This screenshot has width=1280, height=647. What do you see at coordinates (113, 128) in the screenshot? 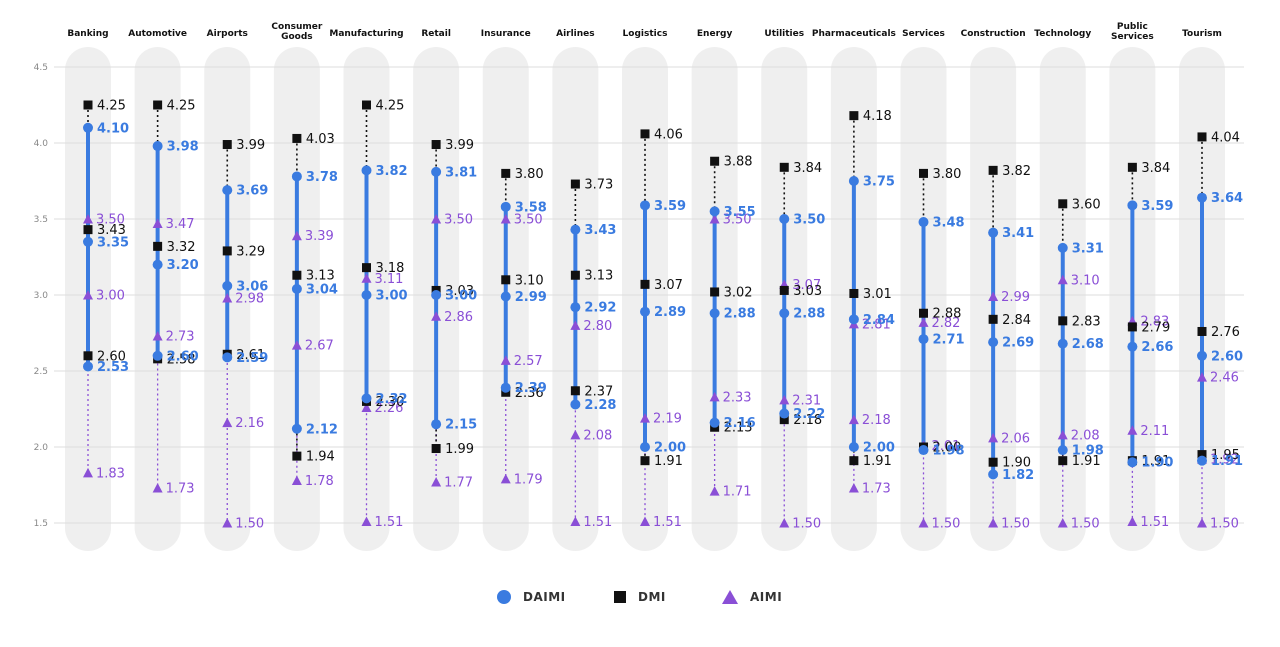
I see `data-label: 4.10` at bounding box center [113, 128].